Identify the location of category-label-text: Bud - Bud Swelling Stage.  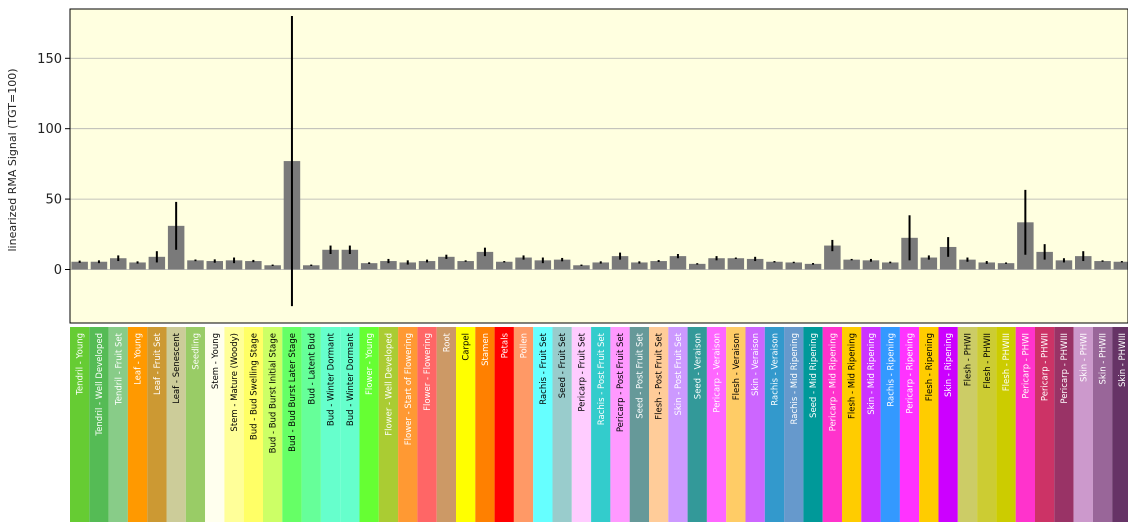
(254, 386).